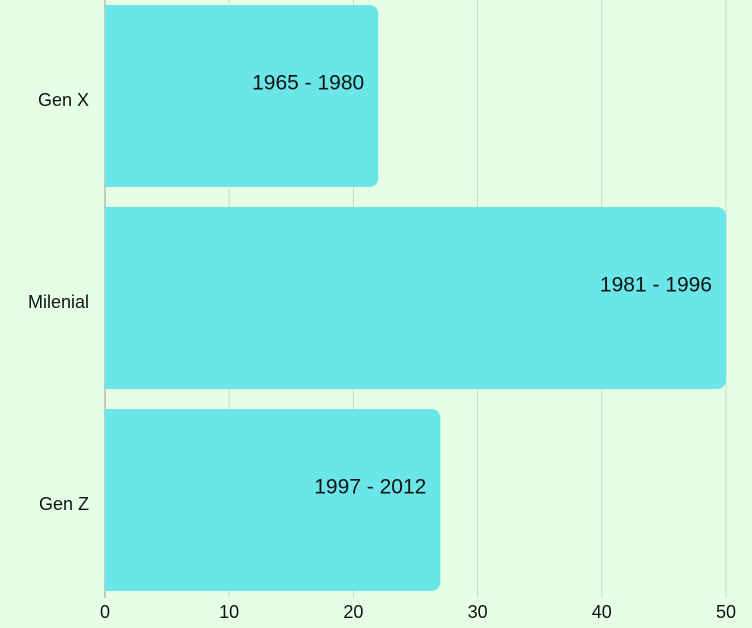 The height and width of the screenshot is (628, 752). What do you see at coordinates (229, 612) in the screenshot?
I see `x-tick-label: 10` at bounding box center [229, 612].